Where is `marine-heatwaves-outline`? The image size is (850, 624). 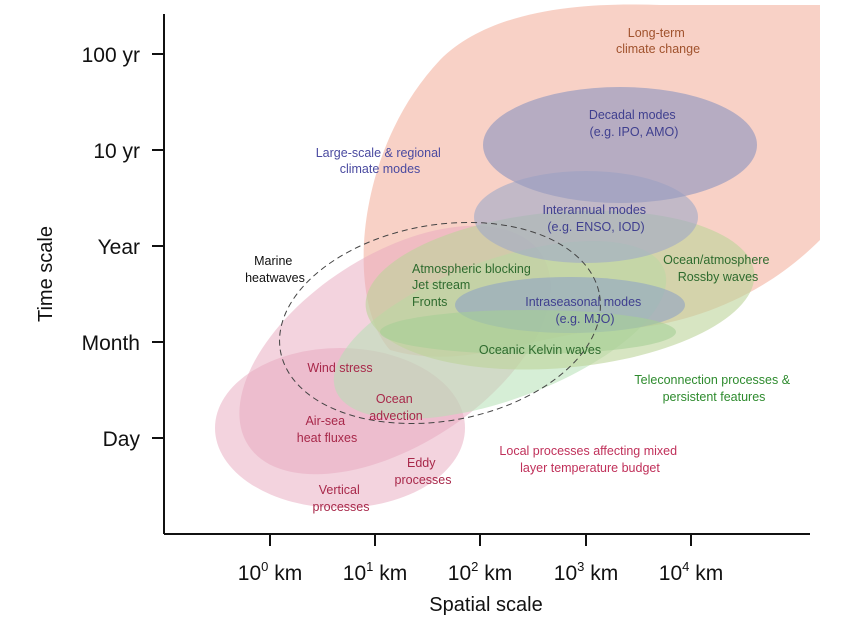
marine-heatwaves-outline is located at coordinates (440, 323).